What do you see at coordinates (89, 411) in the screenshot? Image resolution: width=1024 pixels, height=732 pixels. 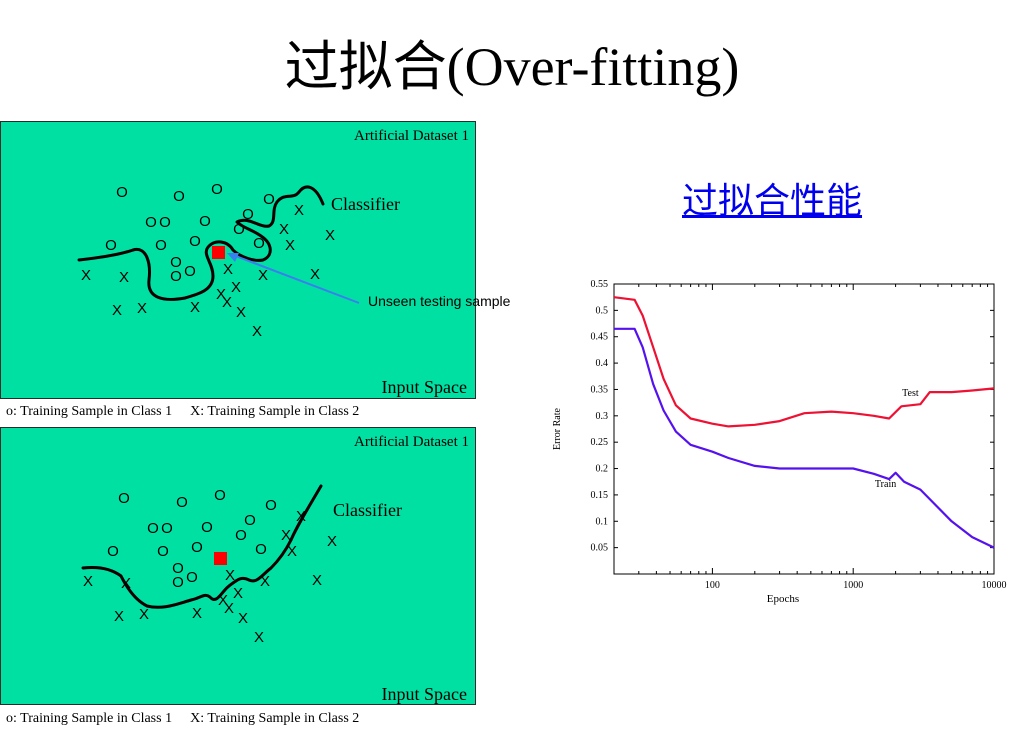 I see `legend-class1: o: Training Sample in Class 1` at bounding box center [89, 411].